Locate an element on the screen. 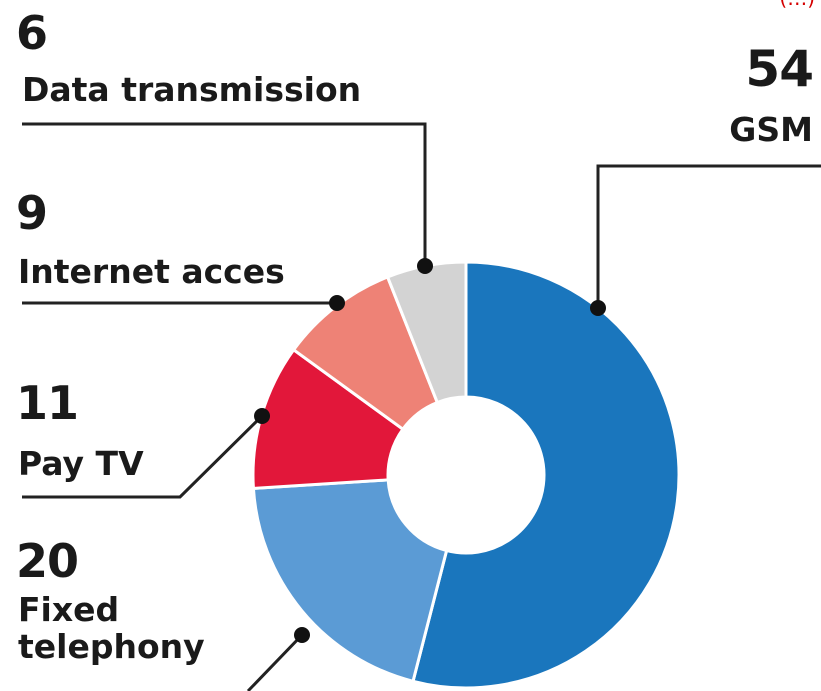  value-label-gsm: 54 is located at coordinates (779, 69).